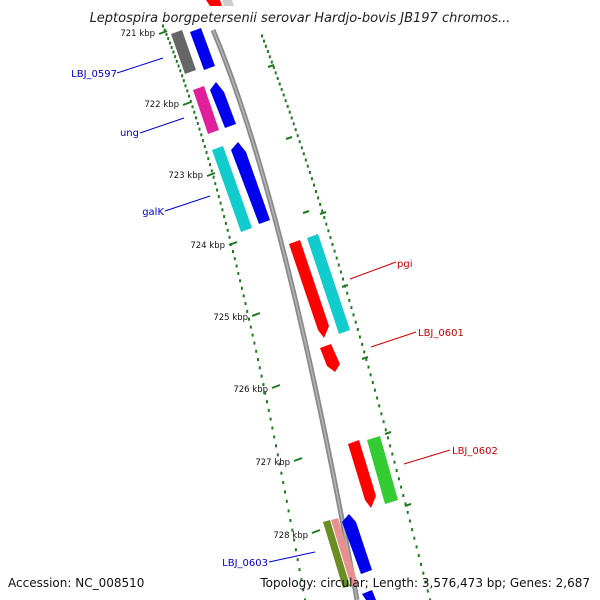  I want to click on gene-lbj0597-gray, so click(183, 52).